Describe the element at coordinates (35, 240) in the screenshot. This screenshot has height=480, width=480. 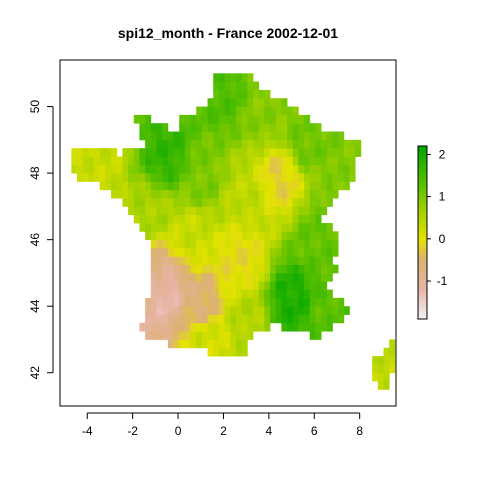
I see `y-tick-label: 46` at that location.